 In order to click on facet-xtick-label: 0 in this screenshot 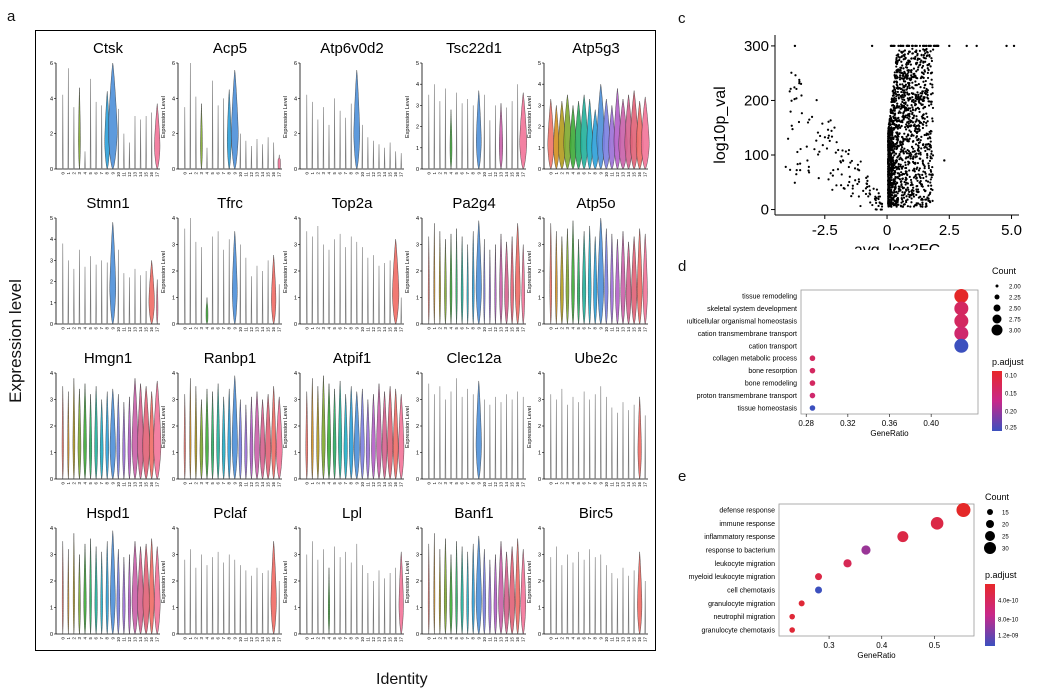, I will do `click(184, 638)`.